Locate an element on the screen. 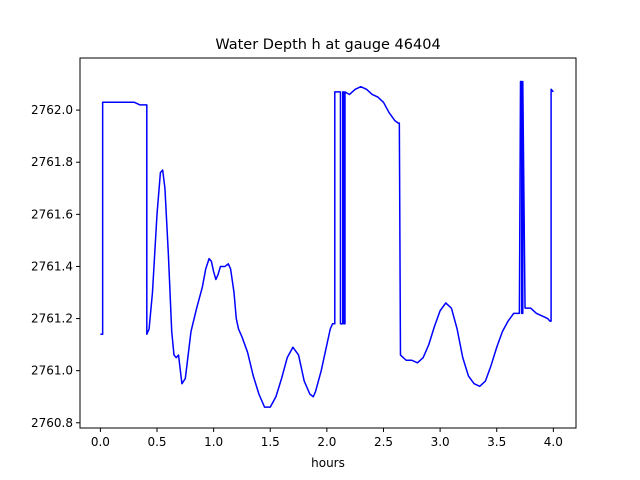  x-tick-label: 0.5 is located at coordinates (156, 442).